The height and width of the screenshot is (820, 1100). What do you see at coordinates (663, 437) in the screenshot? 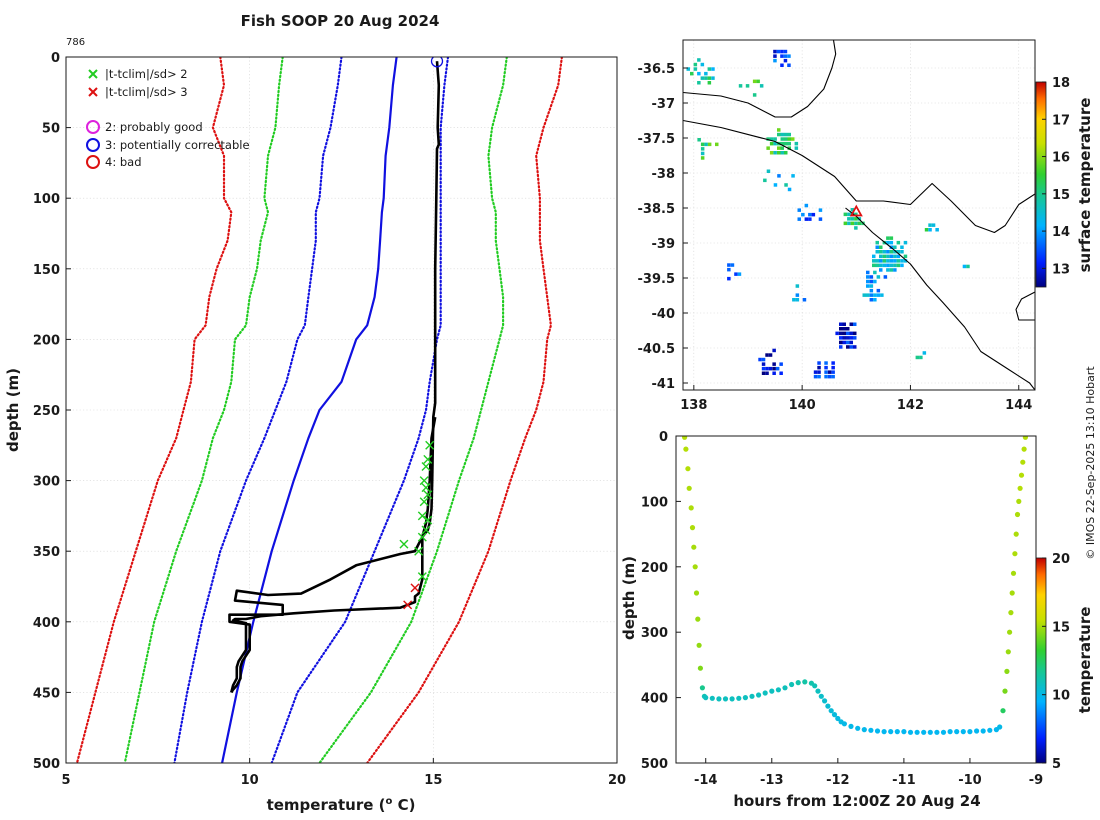
I see `track-ytick-label: 0` at bounding box center [663, 437].